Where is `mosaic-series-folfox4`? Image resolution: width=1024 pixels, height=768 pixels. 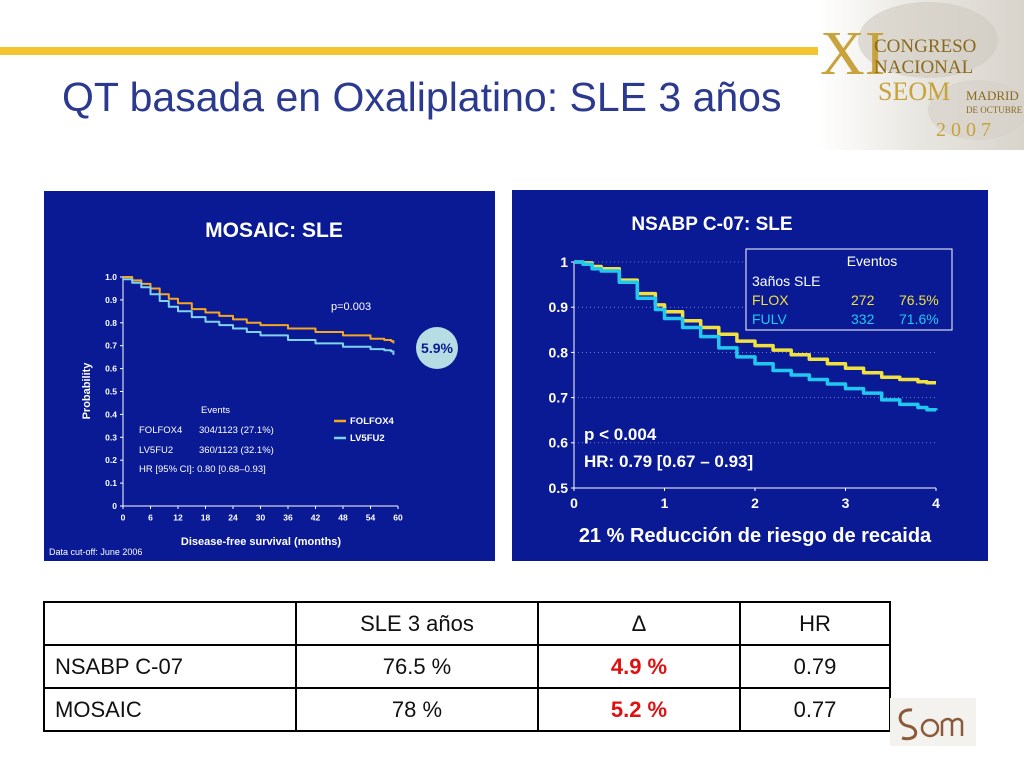
mosaic-series-folfox4 is located at coordinates (259, 310).